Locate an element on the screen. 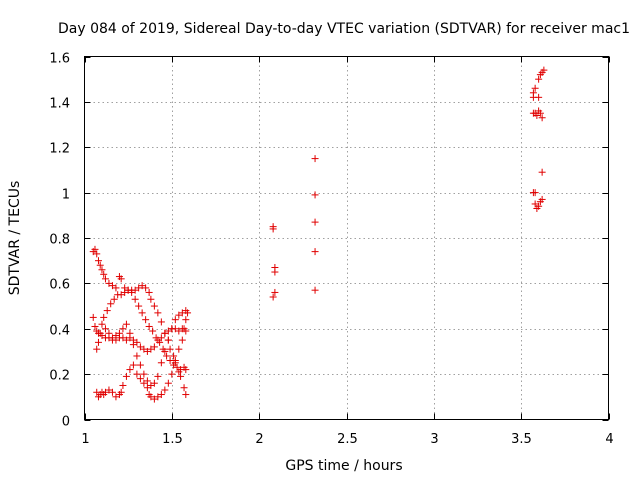  y-tick-label: 1.4 is located at coordinates (59, 104).